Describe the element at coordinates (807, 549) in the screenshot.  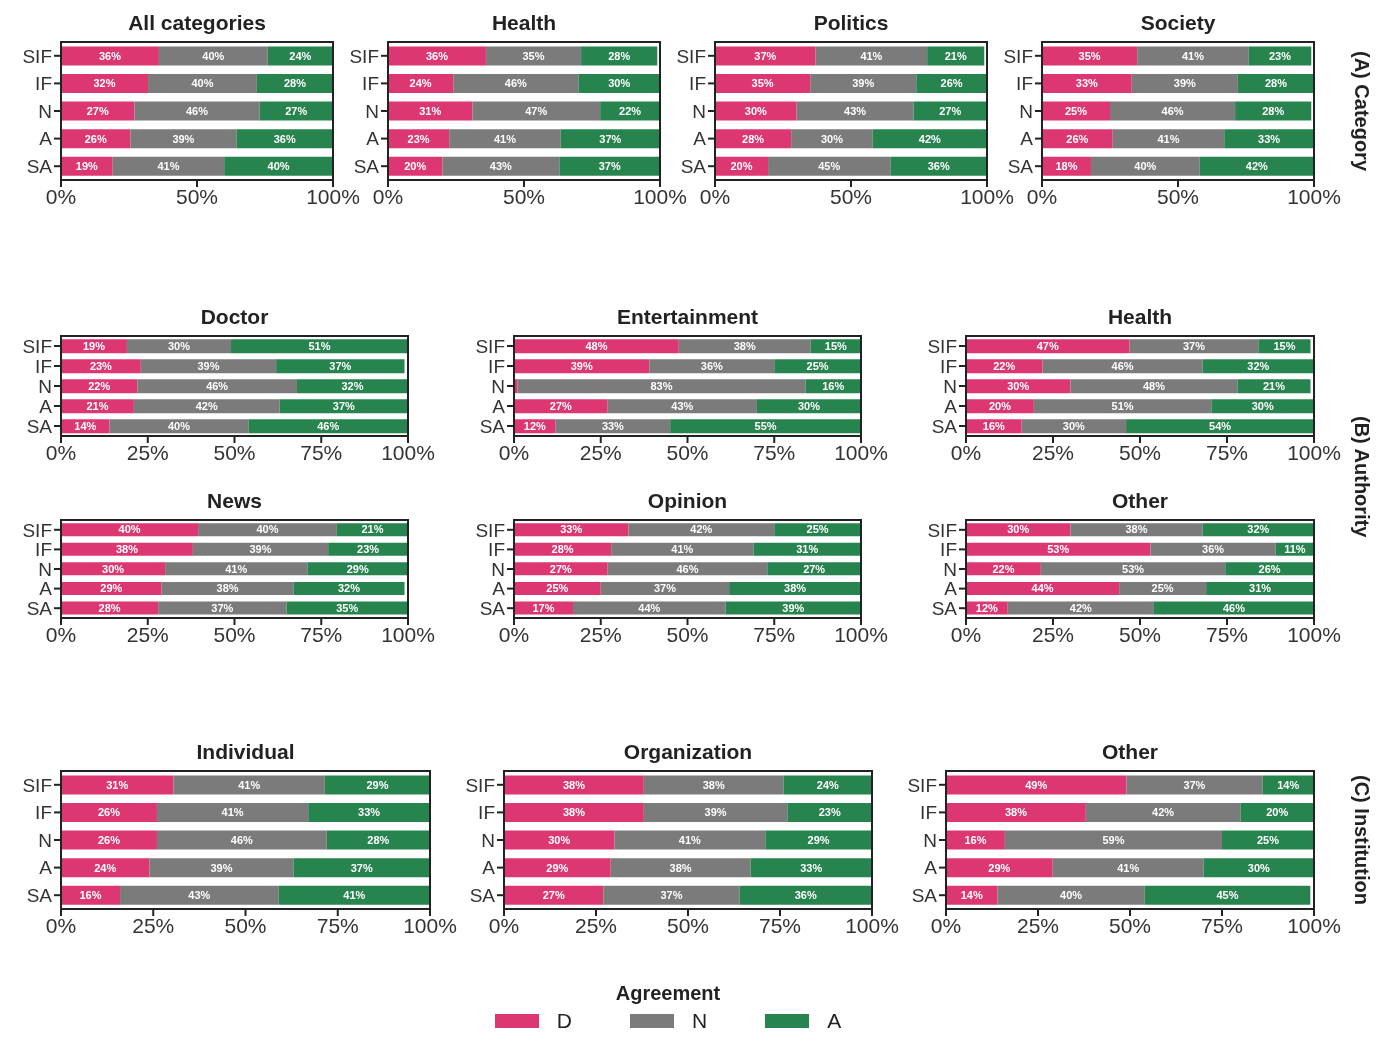
I see `data-label: 31%` at that location.